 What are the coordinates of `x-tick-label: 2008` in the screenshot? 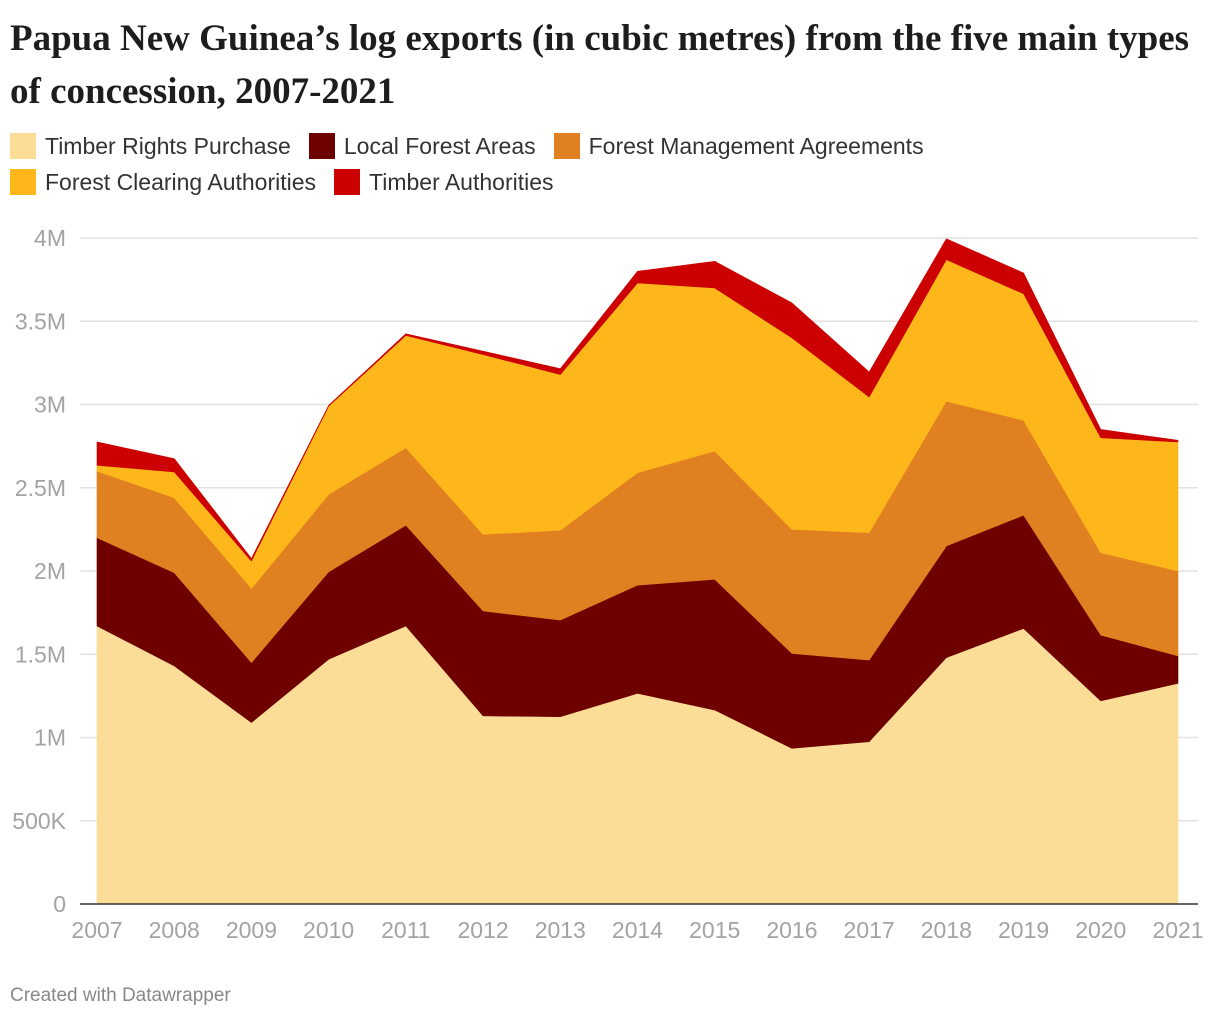 It's located at (174, 930).